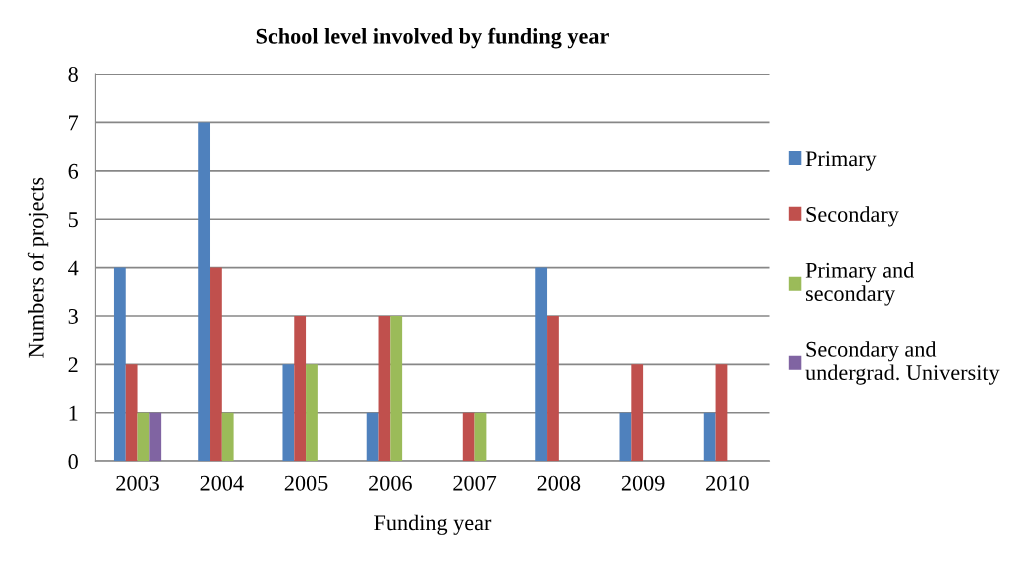  What do you see at coordinates (73, 316) in the screenshot?
I see `y-tick-label: 3` at bounding box center [73, 316].